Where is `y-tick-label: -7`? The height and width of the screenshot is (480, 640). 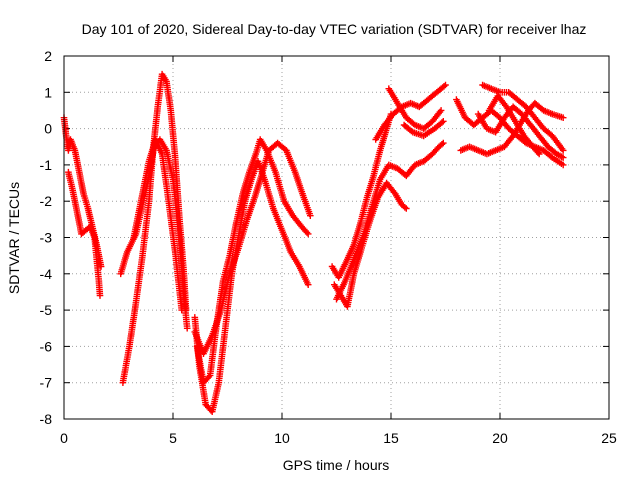
y-tick-label: -7 is located at coordinates (46, 383).